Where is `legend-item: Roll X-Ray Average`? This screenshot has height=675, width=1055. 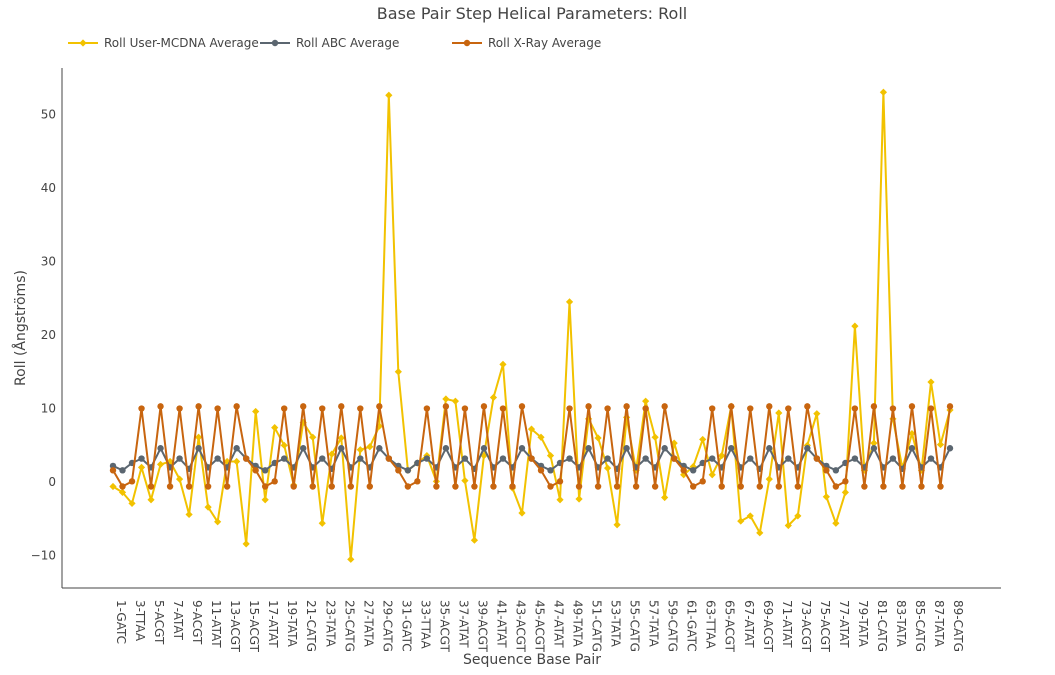 legend-item: Roll X-Ray Average is located at coordinates (526, 43).